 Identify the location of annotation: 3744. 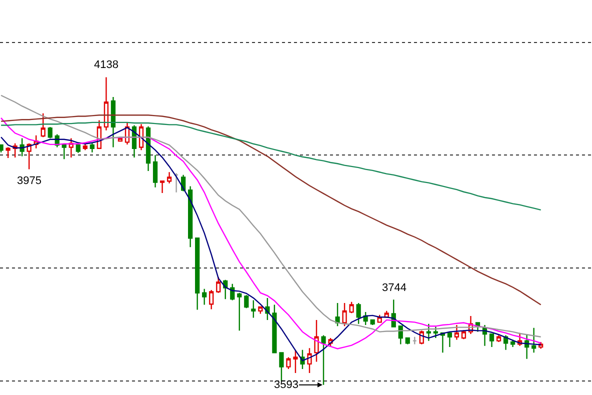
(394, 288).